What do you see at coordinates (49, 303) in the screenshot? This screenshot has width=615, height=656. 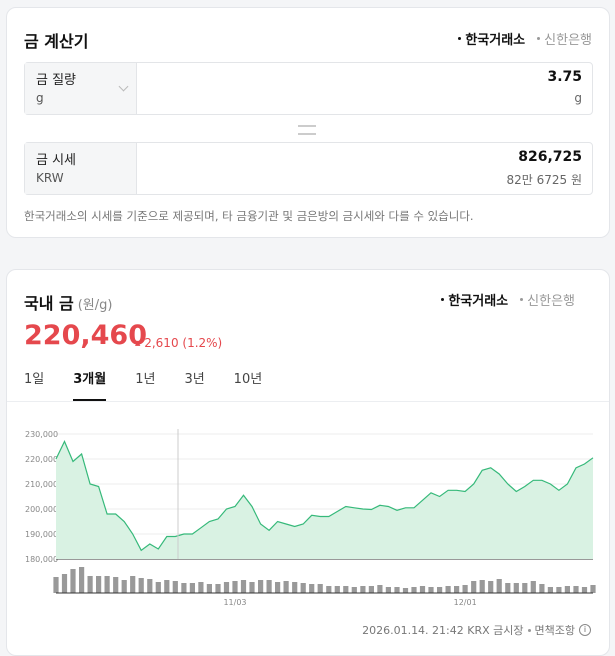 I see `market-title-text: 국내 금` at bounding box center [49, 303].